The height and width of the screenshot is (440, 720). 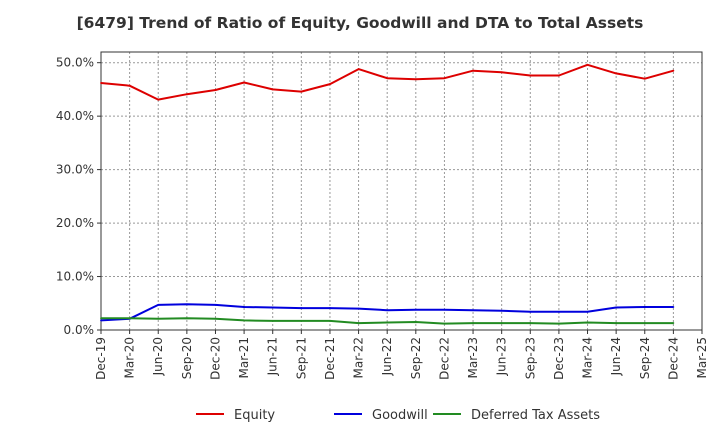 I want to click on legend-label: Equity, so click(x=254, y=415).